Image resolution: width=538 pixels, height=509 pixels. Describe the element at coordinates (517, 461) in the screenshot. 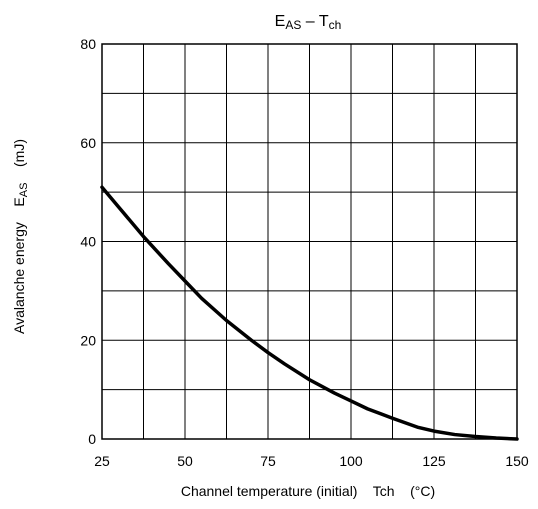

I see `x-tick-label: 150` at that location.